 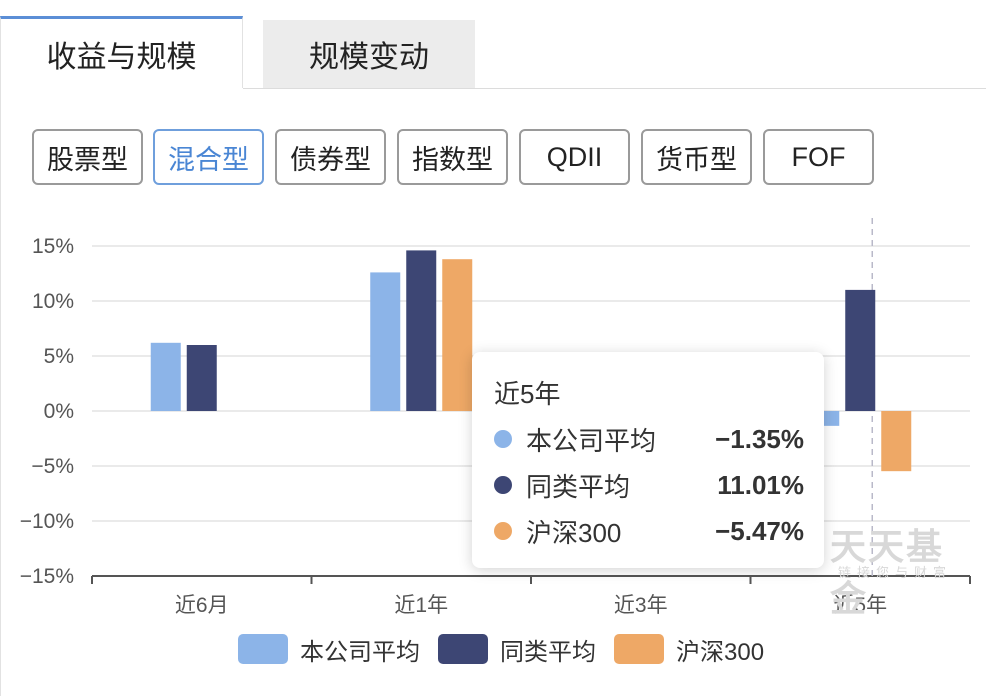 I want to click on filter-hybrid-button: 混合型, so click(x=208, y=157).